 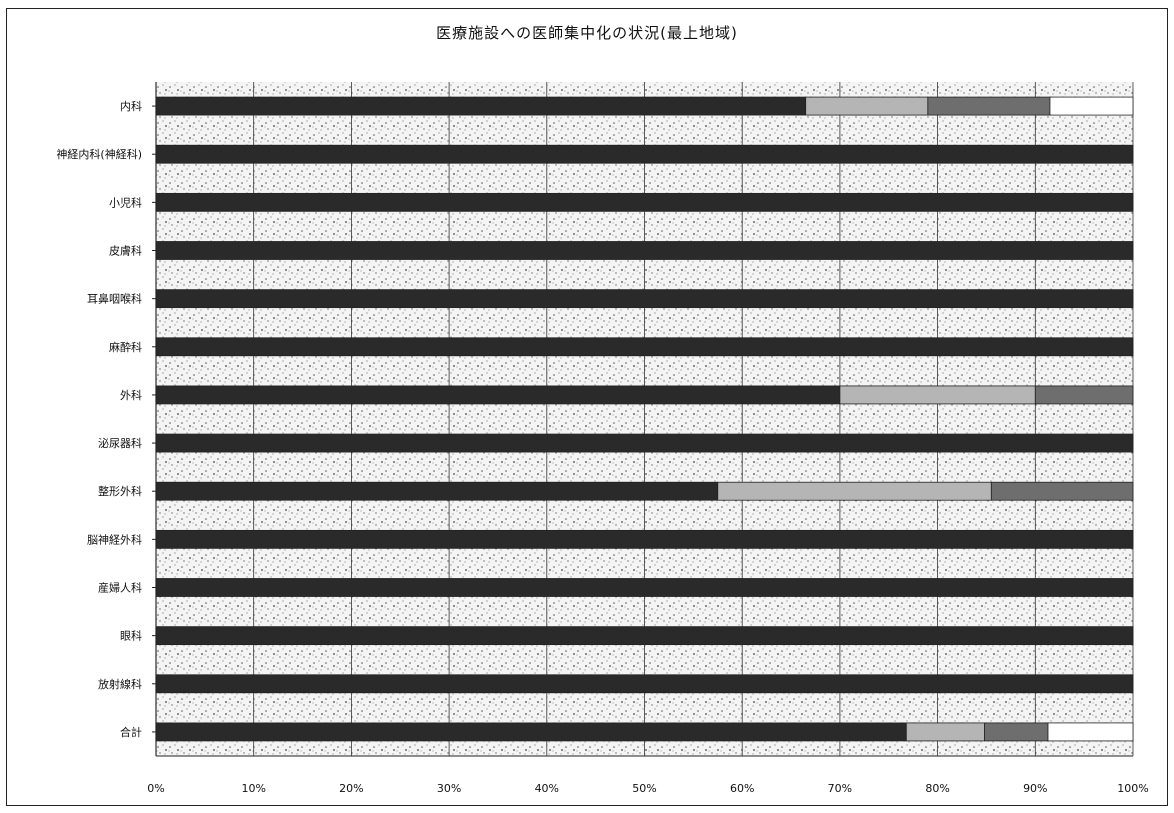 What do you see at coordinates (742, 788) in the screenshot?
I see `x-tick-label: 60%` at bounding box center [742, 788].